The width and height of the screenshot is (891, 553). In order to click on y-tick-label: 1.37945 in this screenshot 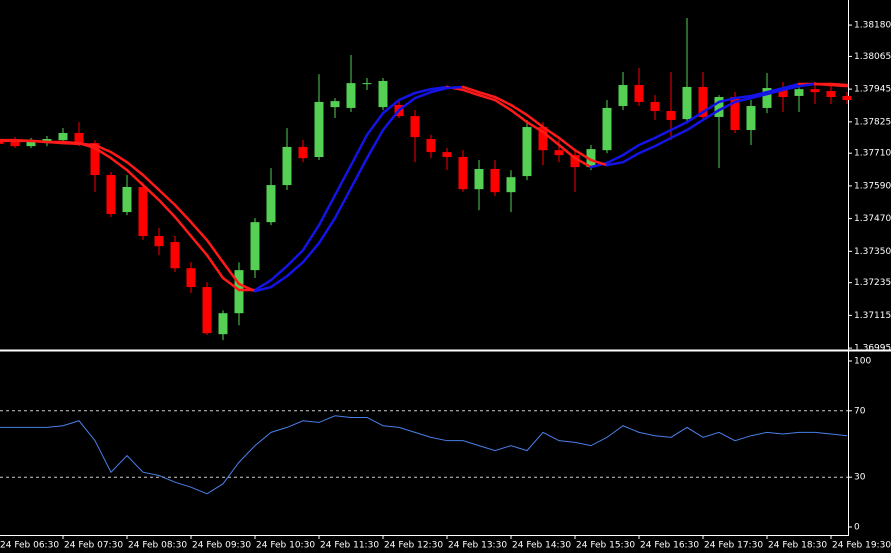, I will do `click(872, 90)`.